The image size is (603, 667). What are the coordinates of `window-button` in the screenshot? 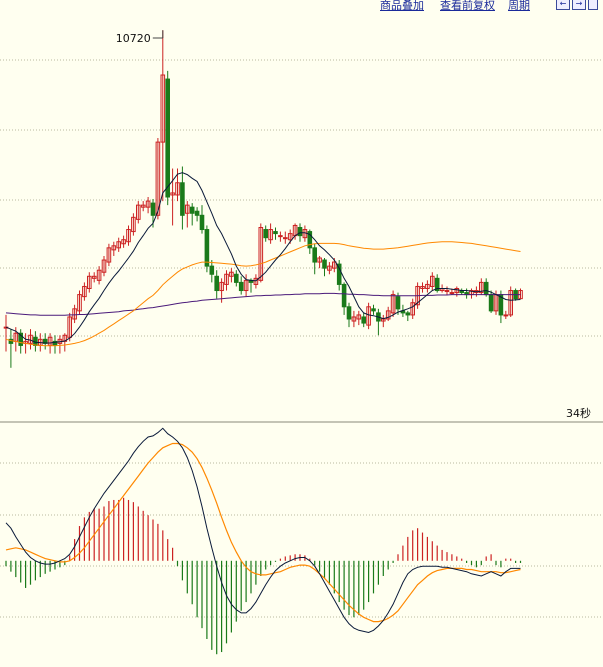 It's located at (593, 5).